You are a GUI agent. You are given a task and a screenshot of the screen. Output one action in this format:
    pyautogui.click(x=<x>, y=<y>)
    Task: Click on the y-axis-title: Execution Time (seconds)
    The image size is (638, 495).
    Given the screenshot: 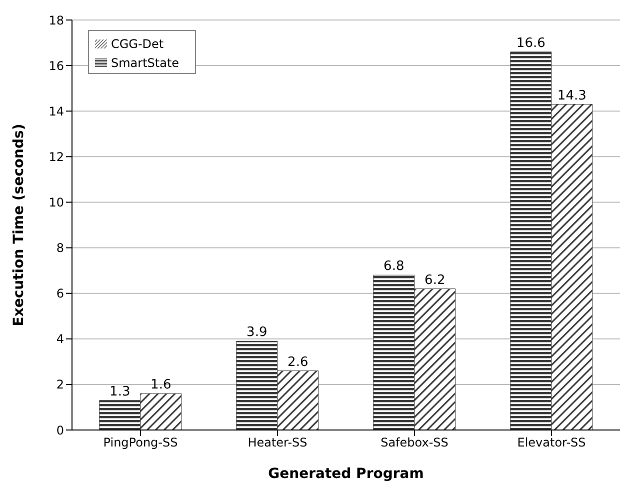 What is the action you would take?
    pyautogui.click(x=18, y=225)
    